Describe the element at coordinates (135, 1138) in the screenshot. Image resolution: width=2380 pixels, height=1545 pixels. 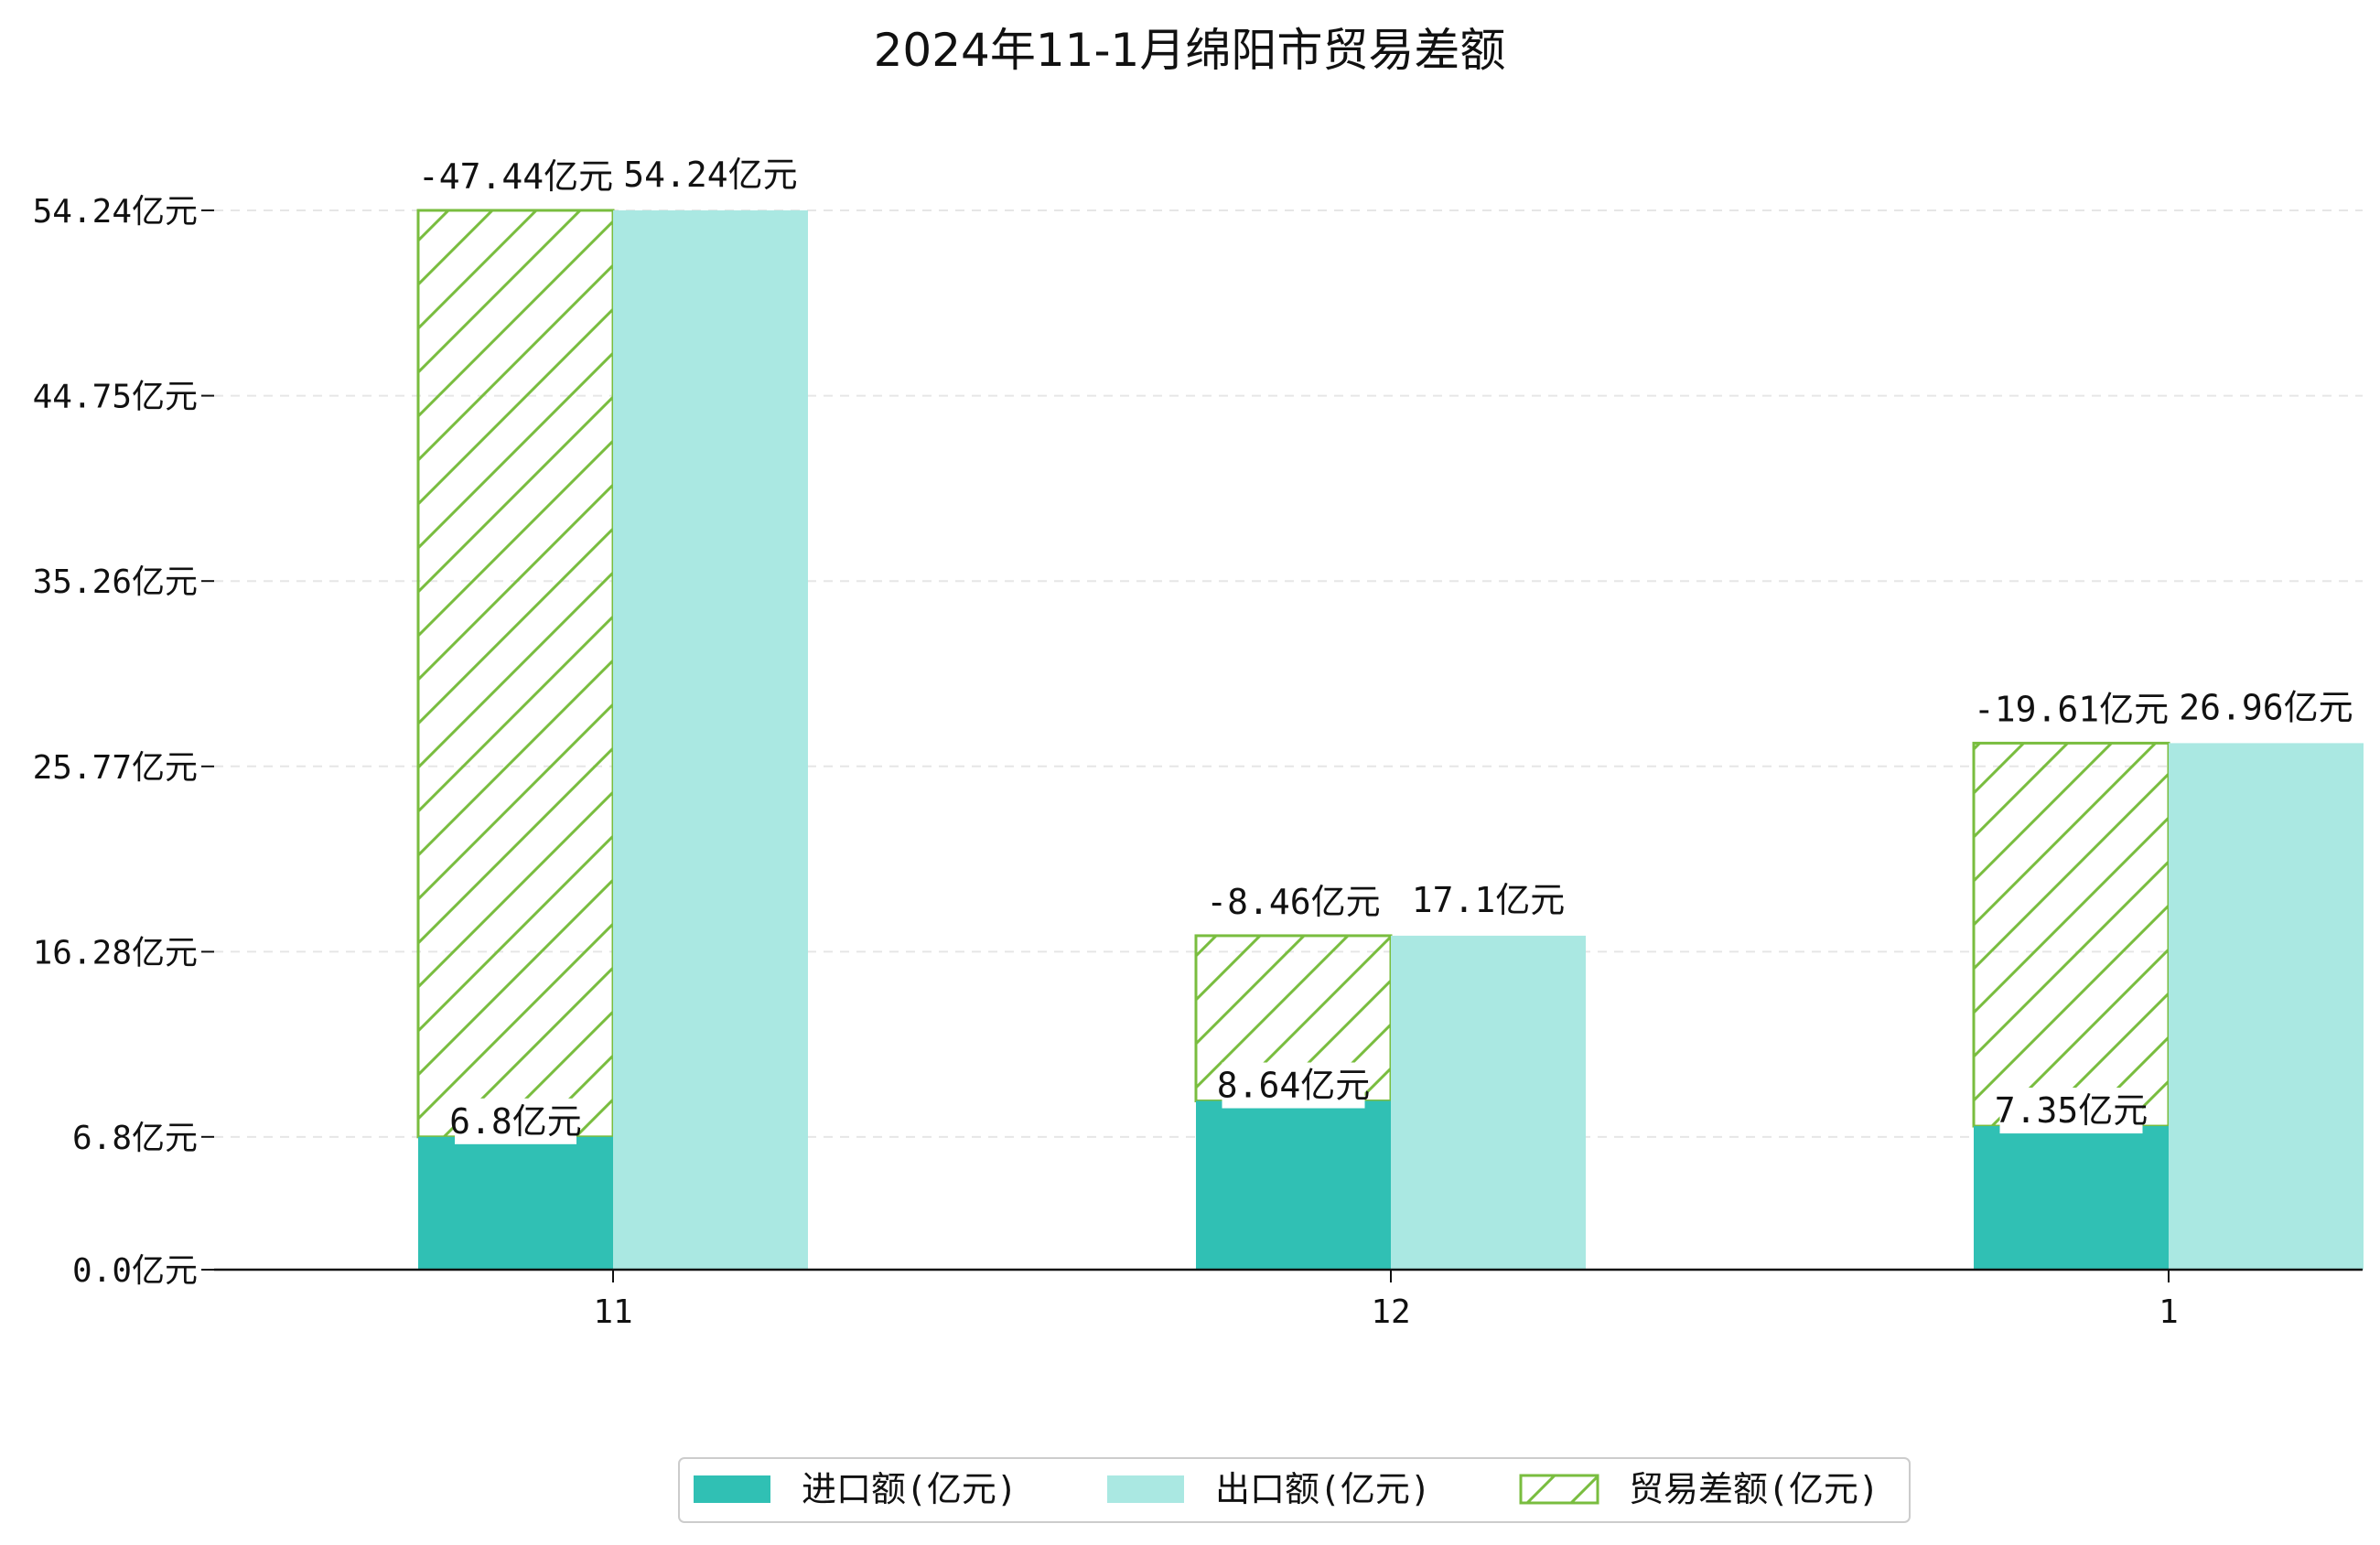
I see `y-tick-label: 6.8亿元` at that location.